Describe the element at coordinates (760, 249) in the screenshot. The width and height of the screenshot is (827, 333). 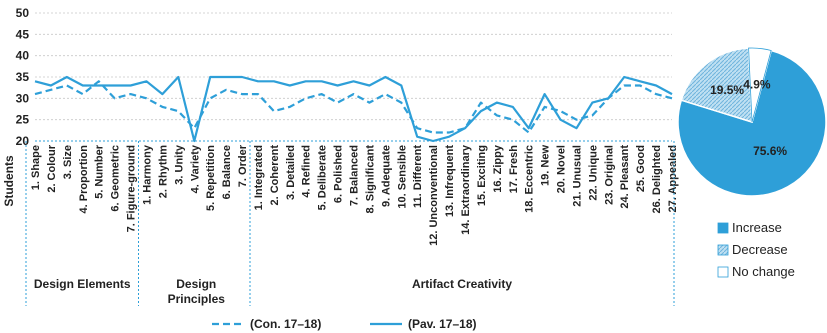
I see `legend-label: Decrease` at that location.